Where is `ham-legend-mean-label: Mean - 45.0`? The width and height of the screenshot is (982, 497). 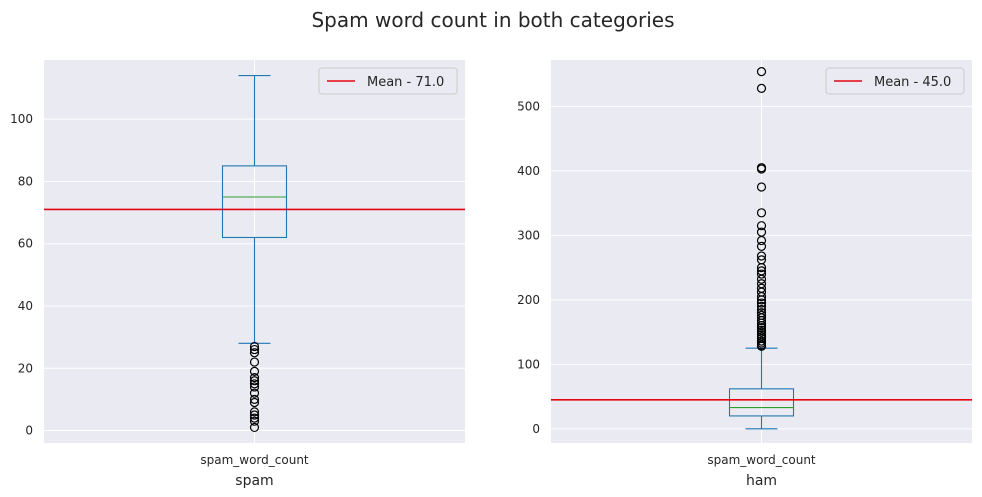
ham-legend-mean-label: Mean - 45.0 is located at coordinates (912, 82).